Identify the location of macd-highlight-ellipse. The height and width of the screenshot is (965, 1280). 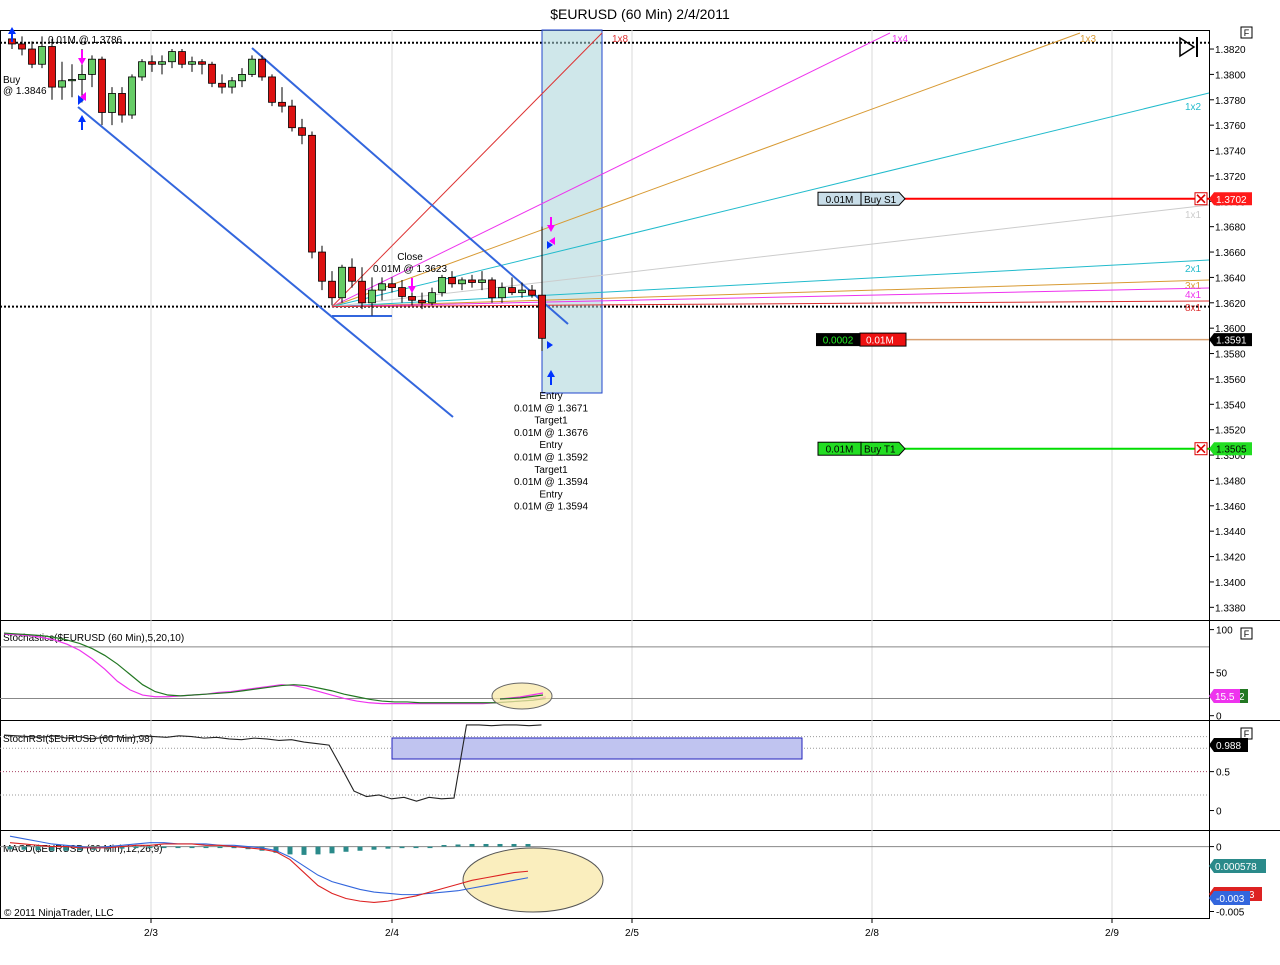
(533, 880).